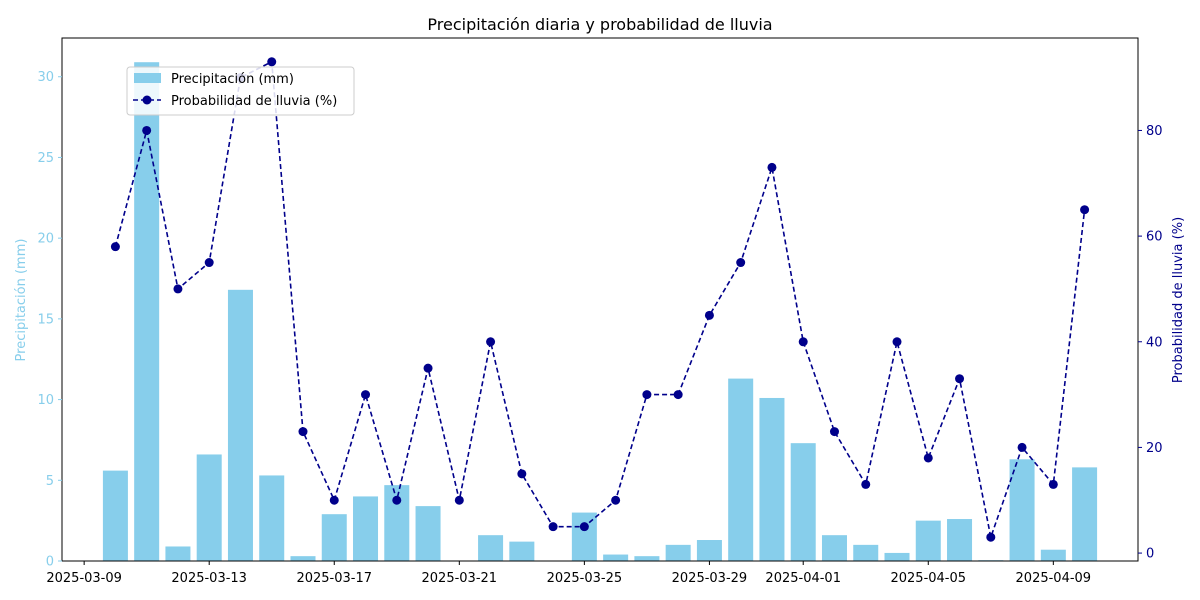 The width and height of the screenshot is (1200, 600). I want to click on y-axis-right-label: Probabilidad de lluvia (%), so click(1178, 300).